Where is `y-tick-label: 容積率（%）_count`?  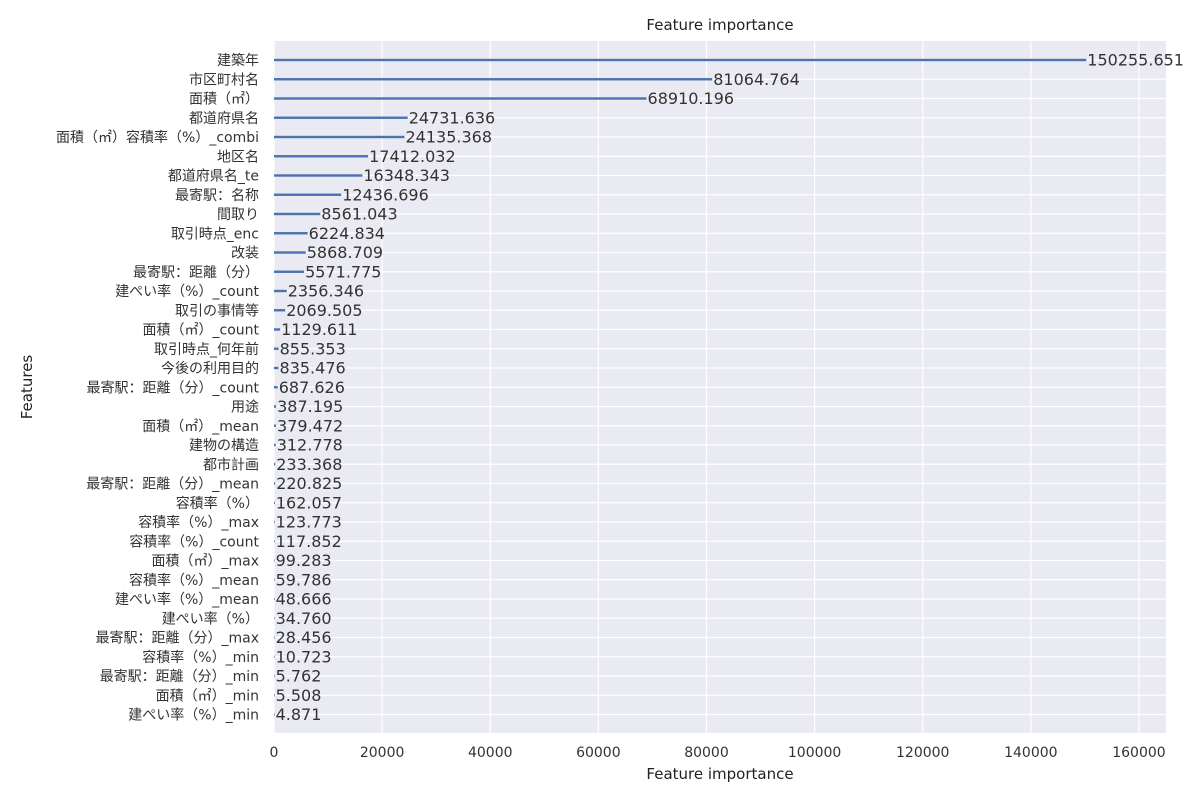
y-tick-label: 容積率（%）_count is located at coordinates (194, 541).